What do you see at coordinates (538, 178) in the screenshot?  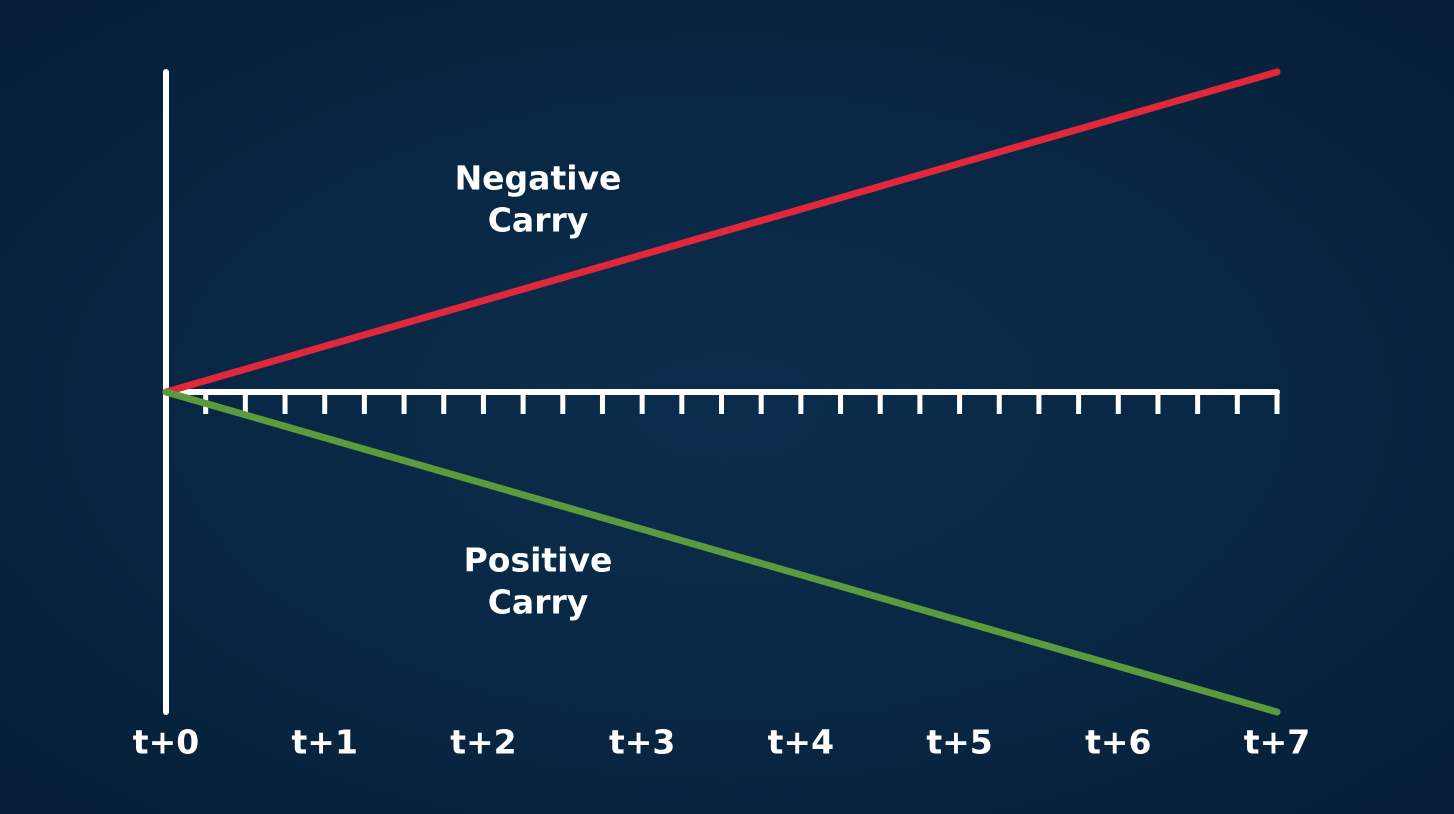 I see `series-label: Negative` at bounding box center [538, 178].